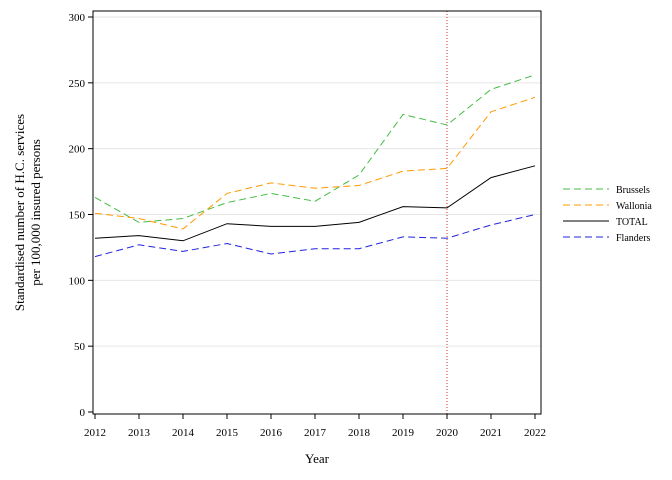  What do you see at coordinates (77, 18) in the screenshot?
I see `y-tick-label: 300` at bounding box center [77, 18].